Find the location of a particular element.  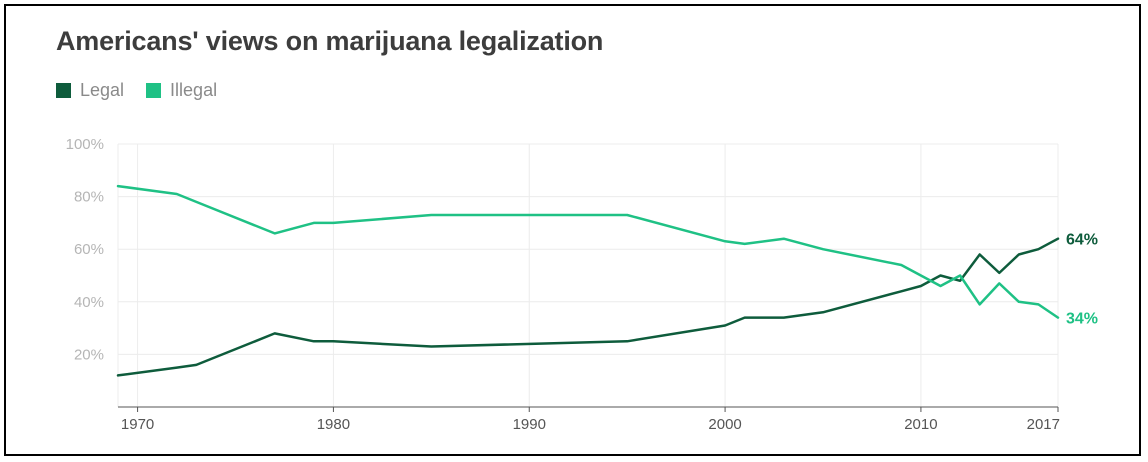

legend-item-illegal: Illegal is located at coordinates (181, 90).